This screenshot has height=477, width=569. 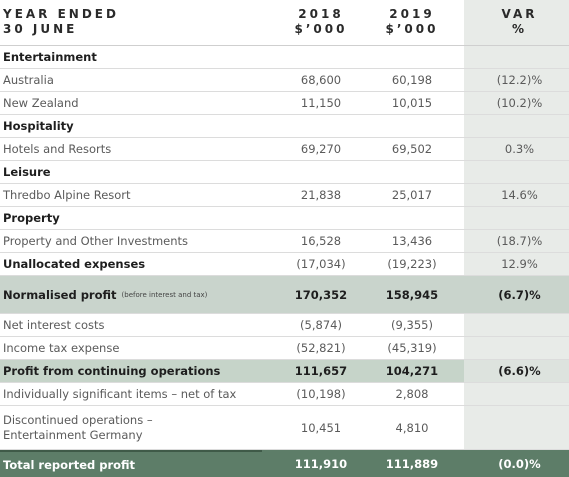 I want to click on value-cell: 16,528, so click(x=310, y=241).